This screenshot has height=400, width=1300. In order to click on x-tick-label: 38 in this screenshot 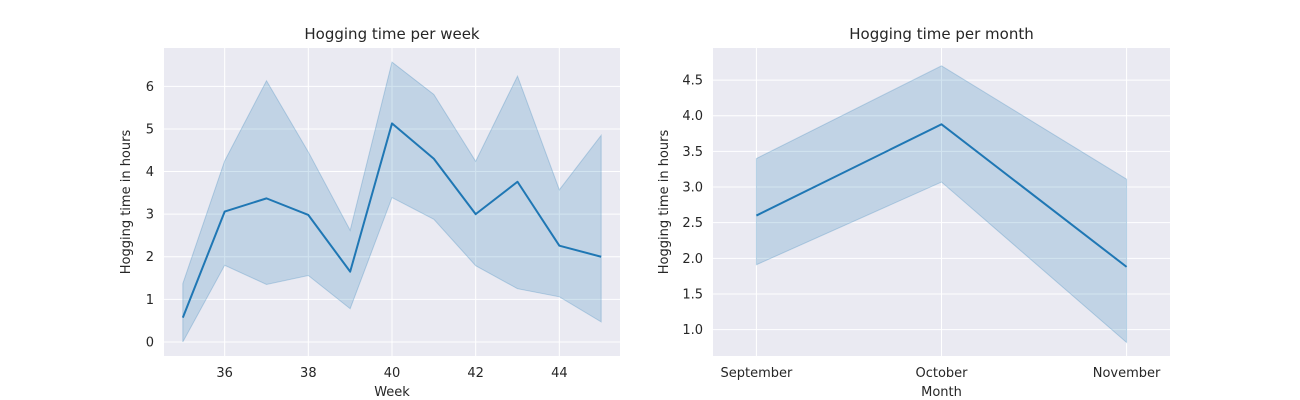, I will do `click(308, 373)`.